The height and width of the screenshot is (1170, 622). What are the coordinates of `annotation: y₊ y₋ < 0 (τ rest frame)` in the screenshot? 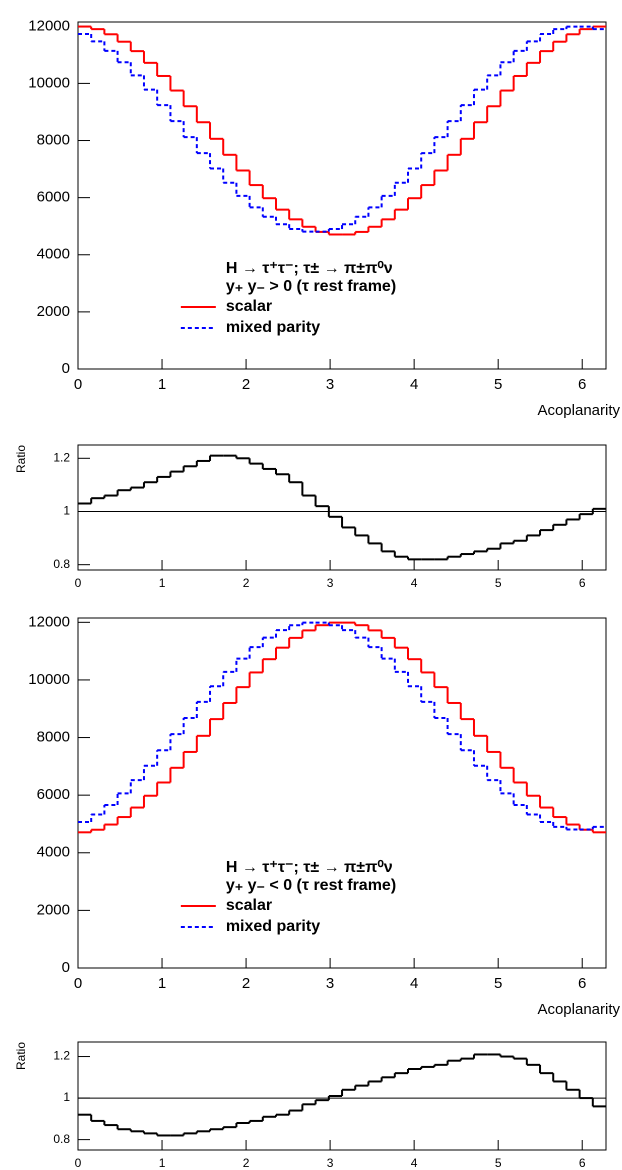 It's located at (311, 885).